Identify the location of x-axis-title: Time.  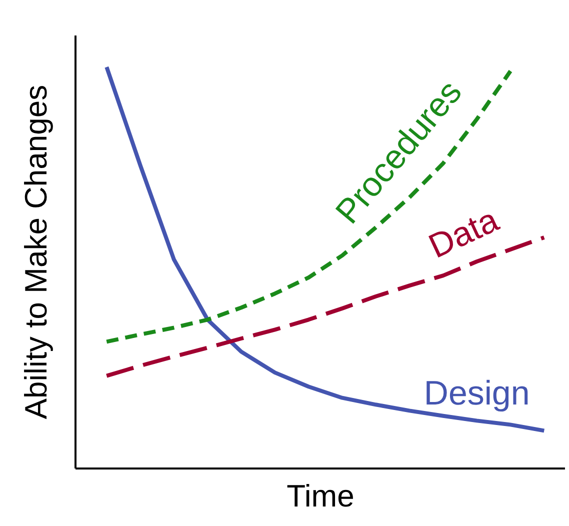
(320, 496).